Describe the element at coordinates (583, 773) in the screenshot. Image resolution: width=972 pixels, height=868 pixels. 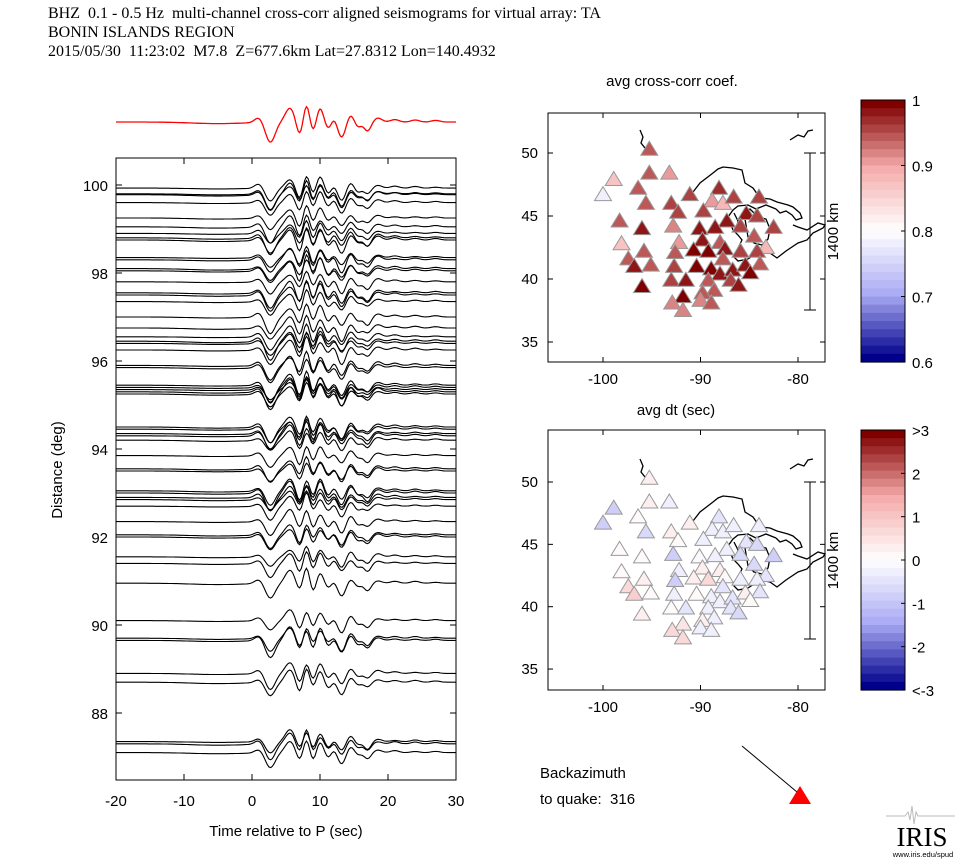
I see `backazimuth-label: Backazimuth` at that location.